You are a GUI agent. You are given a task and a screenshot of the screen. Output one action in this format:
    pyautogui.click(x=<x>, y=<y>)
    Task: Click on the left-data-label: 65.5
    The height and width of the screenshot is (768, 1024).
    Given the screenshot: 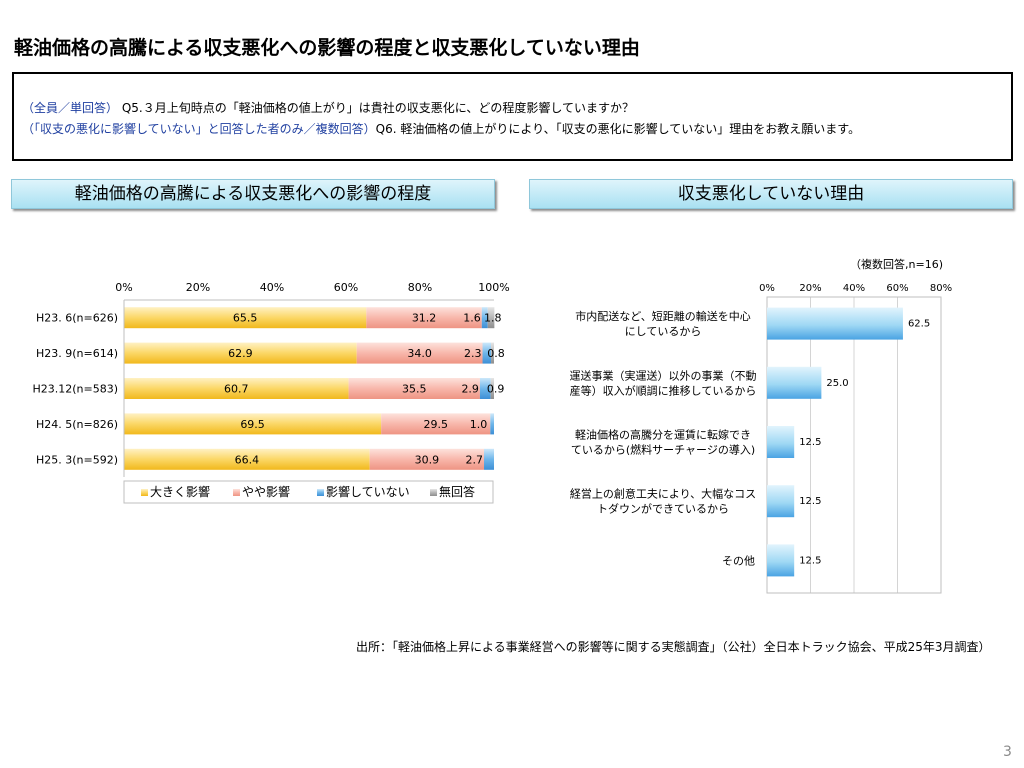 What is the action you would take?
    pyautogui.click(x=245, y=318)
    